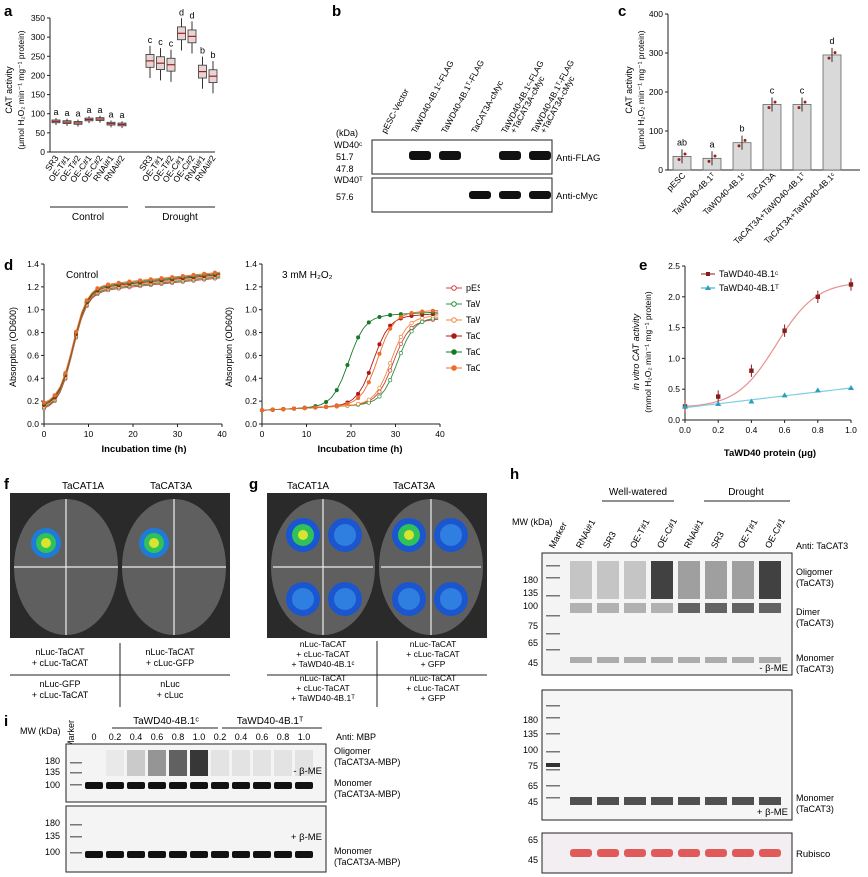  I want to click on band-label: Rubisco, so click(813, 854).